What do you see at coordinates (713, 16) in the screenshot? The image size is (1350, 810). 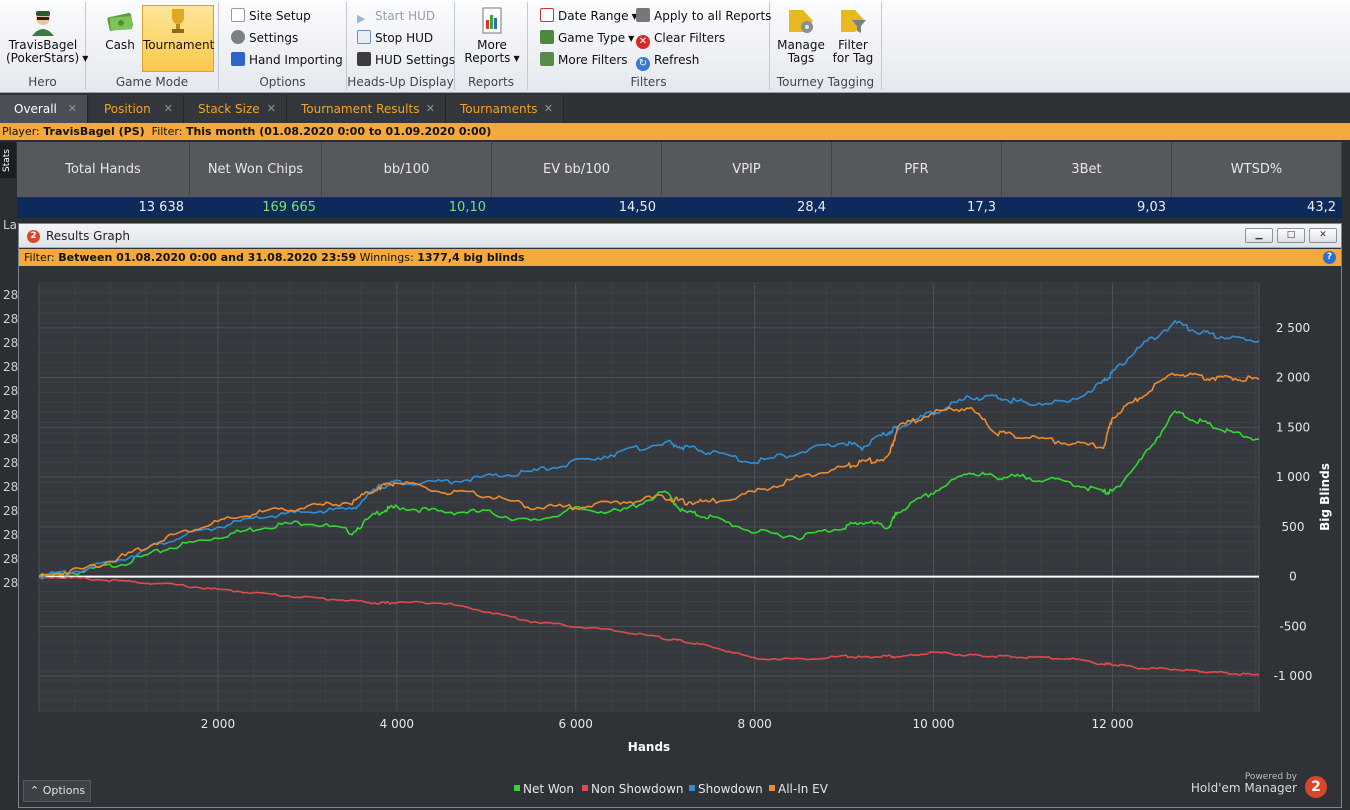 I see `apply-all-label: Apply to all Reports` at bounding box center [713, 16].